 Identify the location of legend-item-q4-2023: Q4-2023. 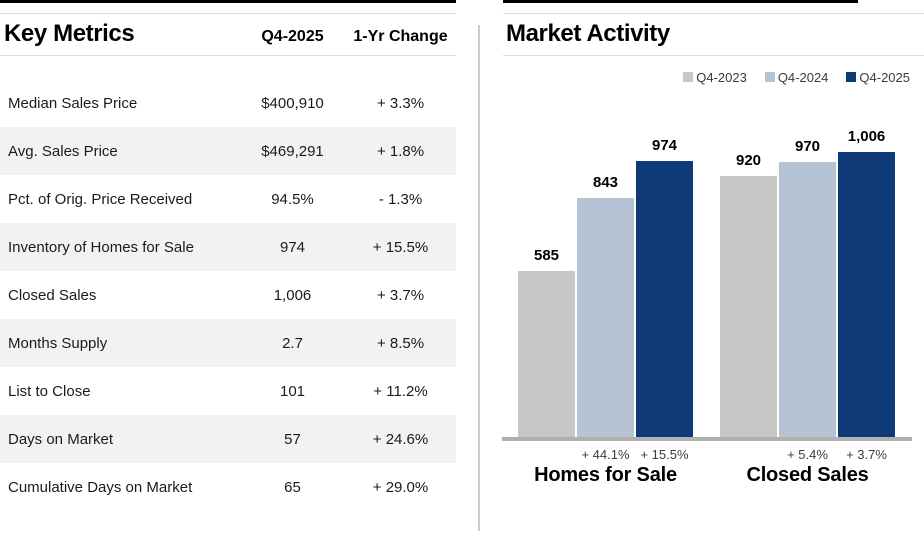
(715, 77).